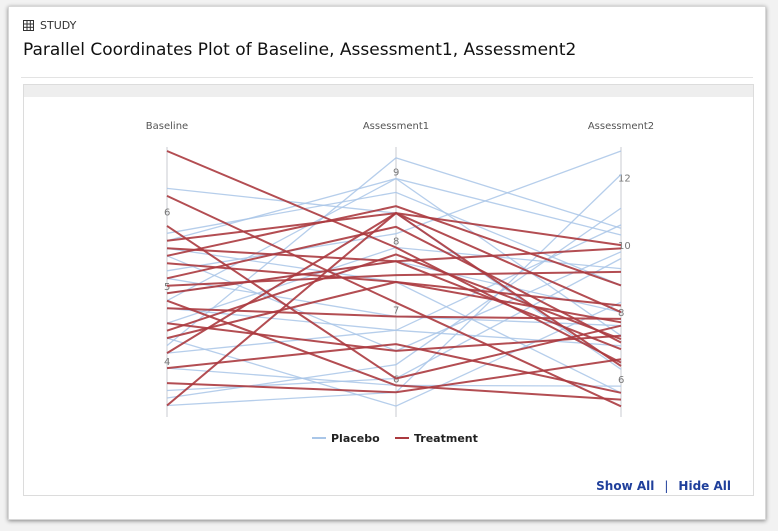 The width and height of the screenshot is (778, 531). I want to click on axis-title: Assessment1, so click(396, 126).